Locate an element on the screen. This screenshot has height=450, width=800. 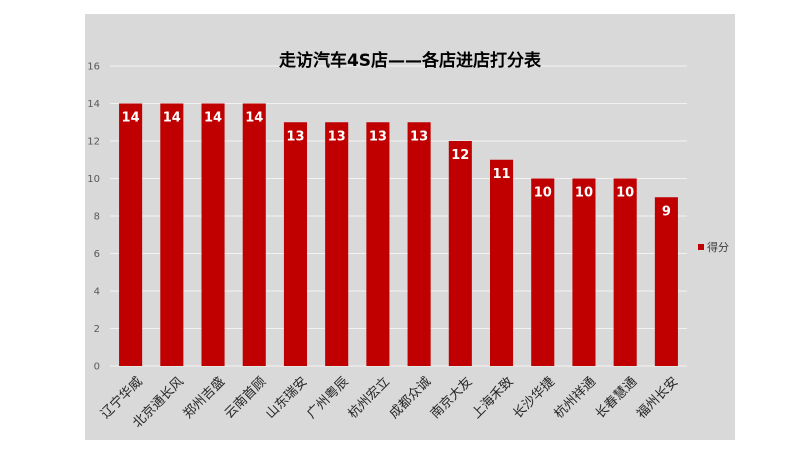
legend-label: 得分 is located at coordinates (718, 247).